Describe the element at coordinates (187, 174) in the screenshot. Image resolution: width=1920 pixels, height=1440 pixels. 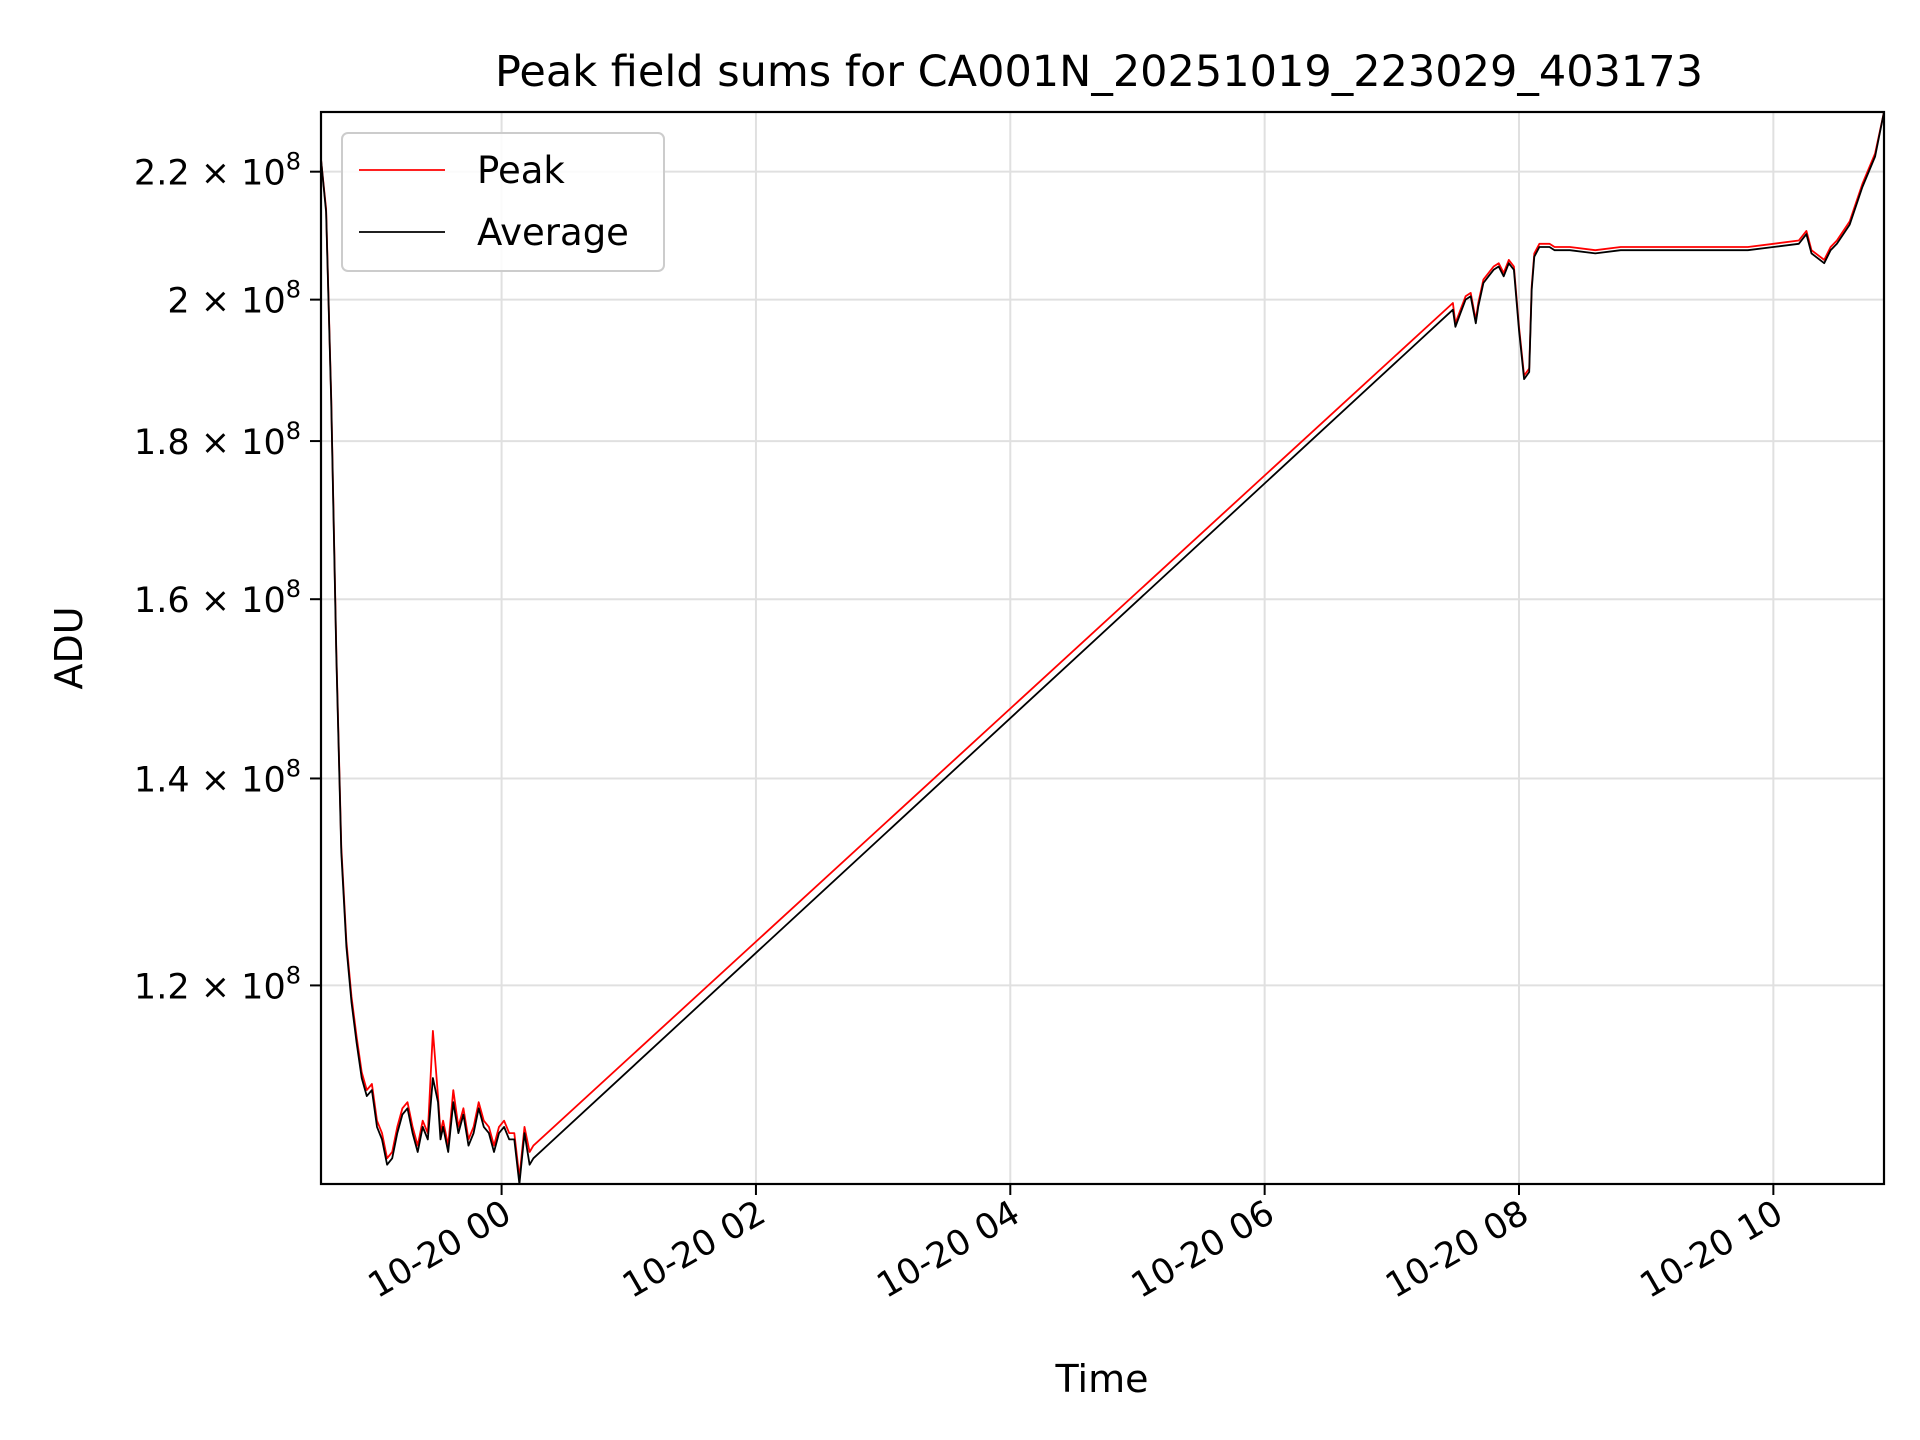
I see `y-tick-mantissa: 2.2 ×` at that location.